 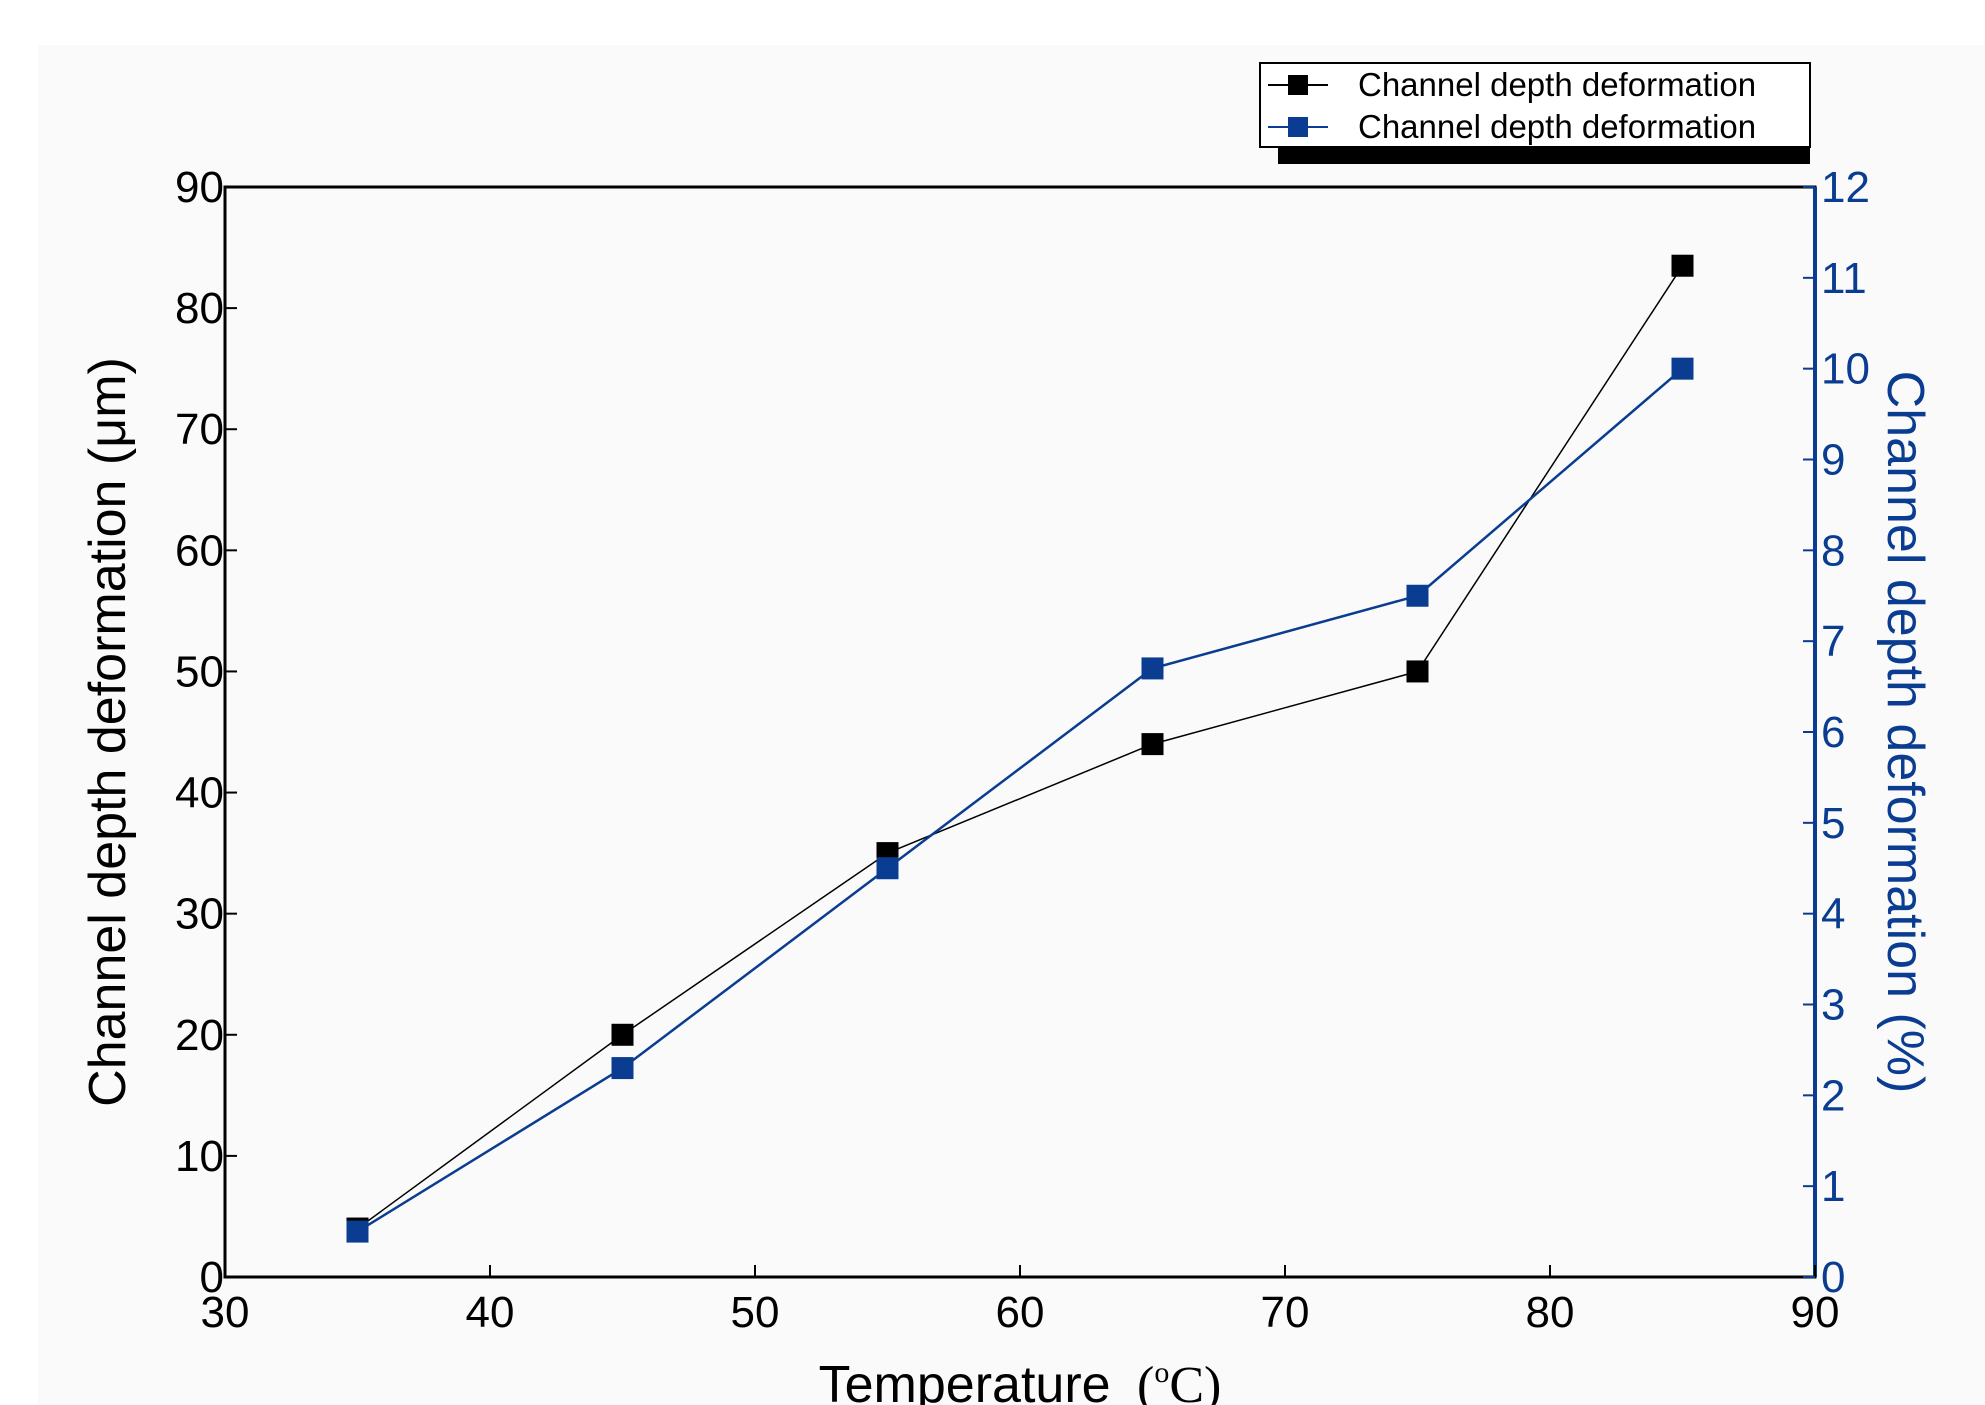 I want to click on x-tick-label: 70, so click(x=1285, y=1312).